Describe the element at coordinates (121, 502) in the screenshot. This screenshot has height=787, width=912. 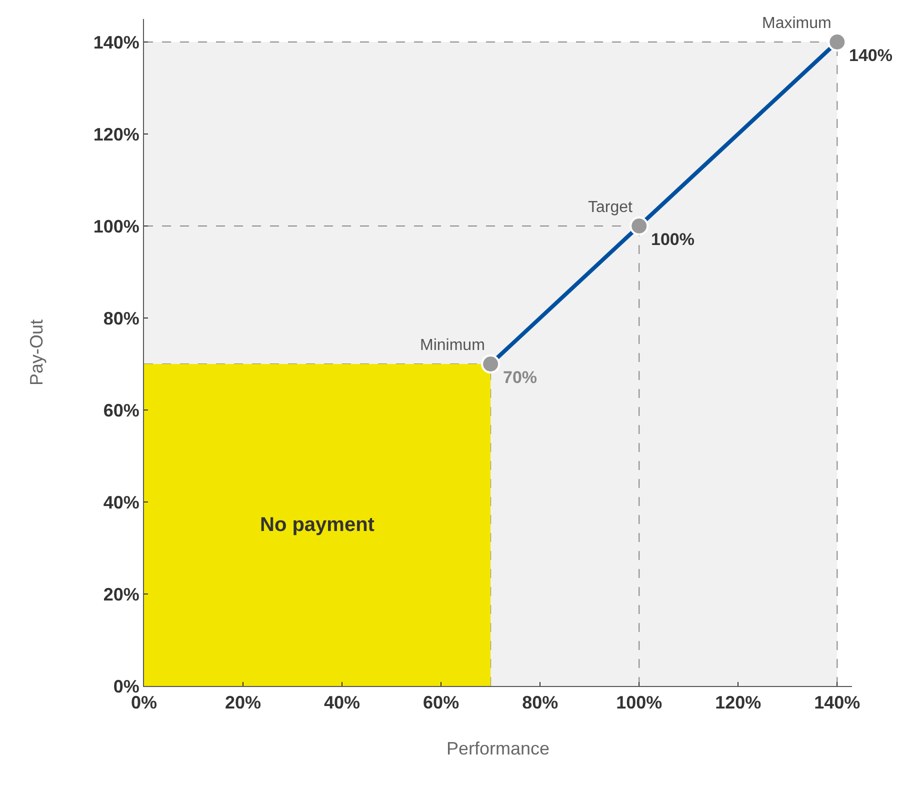
I see `y-tick-label: 40%` at that location.